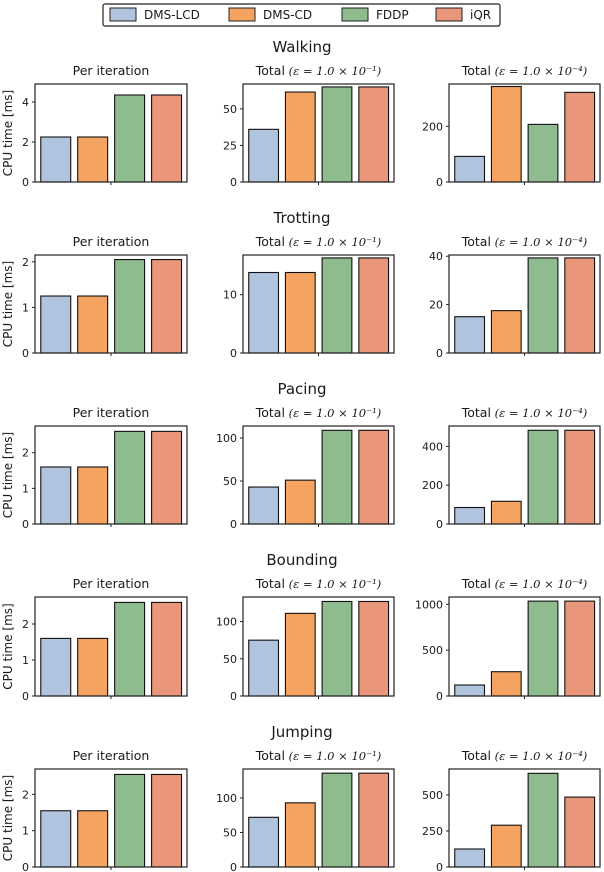 The height and width of the screenshot is (872, 604). I want to click on y-tick-label: 25, so click(230, 145).